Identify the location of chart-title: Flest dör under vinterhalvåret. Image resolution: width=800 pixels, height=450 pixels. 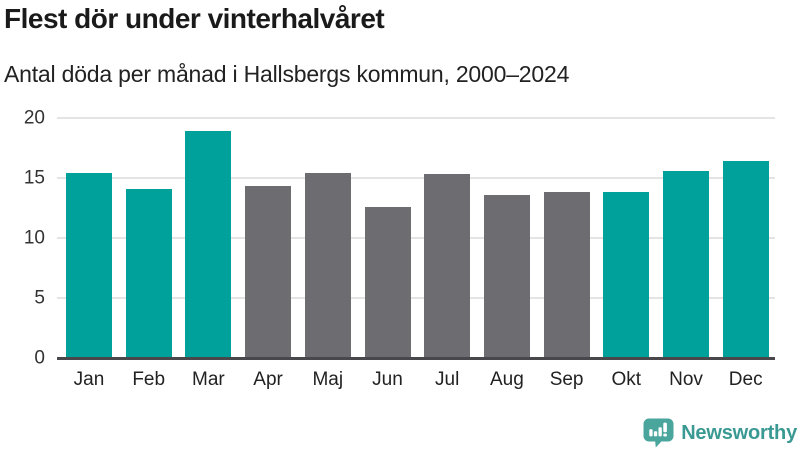
(194, 18).